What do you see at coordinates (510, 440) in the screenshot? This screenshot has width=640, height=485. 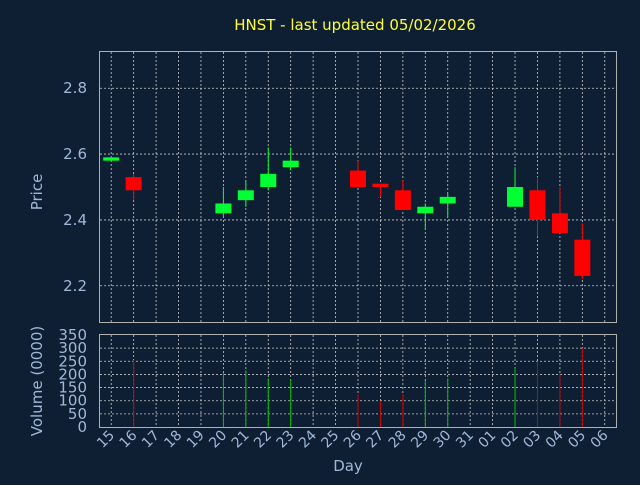 I see `x-tick-label: 02` at bounding box center [510, 440].